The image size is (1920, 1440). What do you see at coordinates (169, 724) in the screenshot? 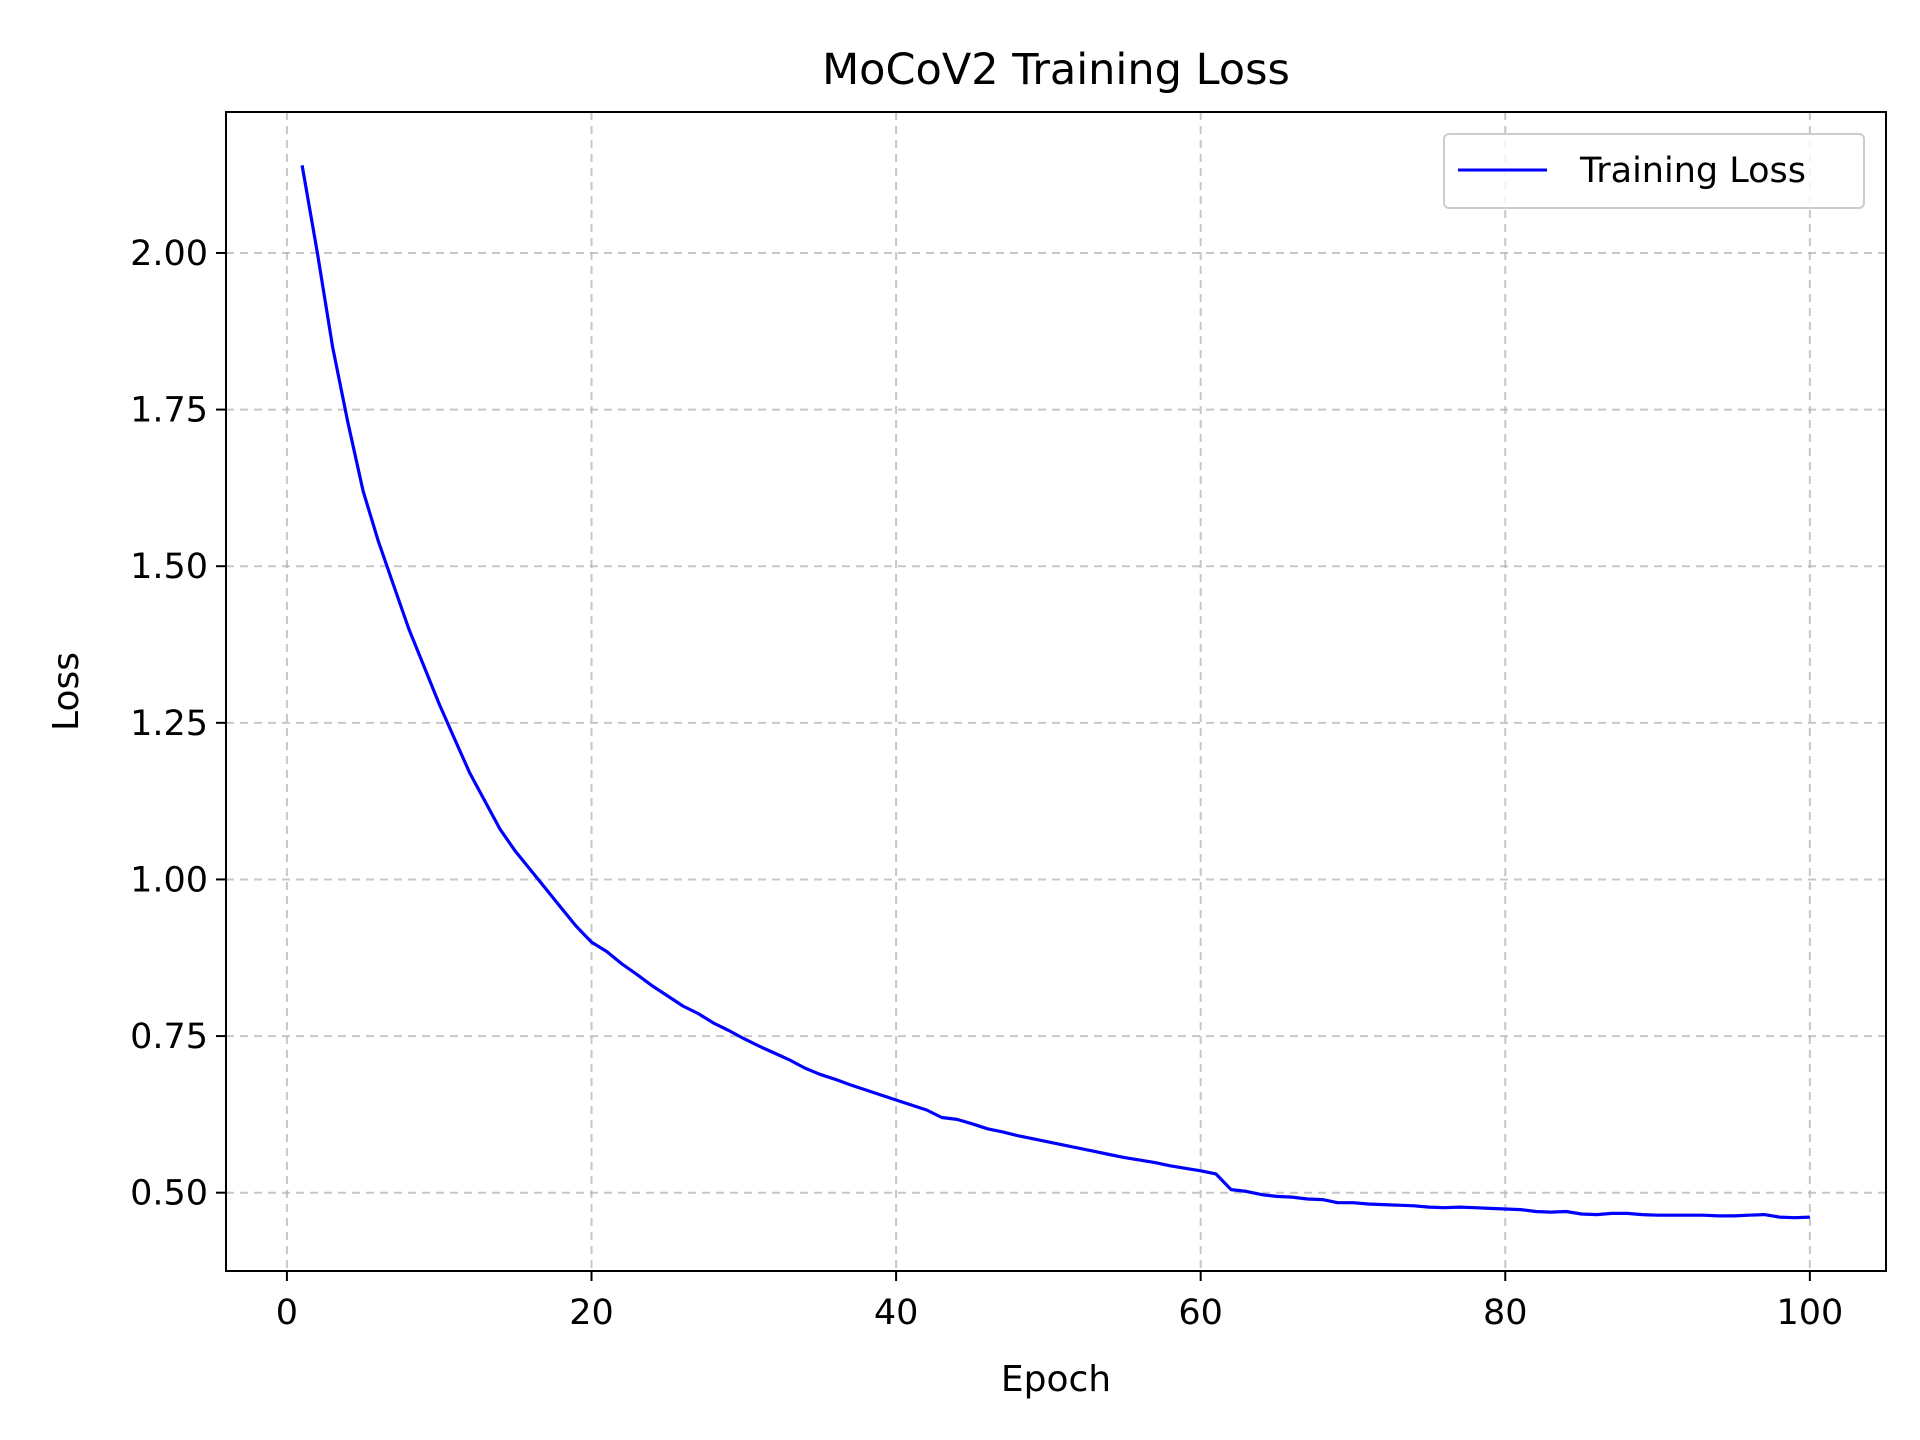
I see `y-tick-label: 1.25` at bounding box center [169, 724].